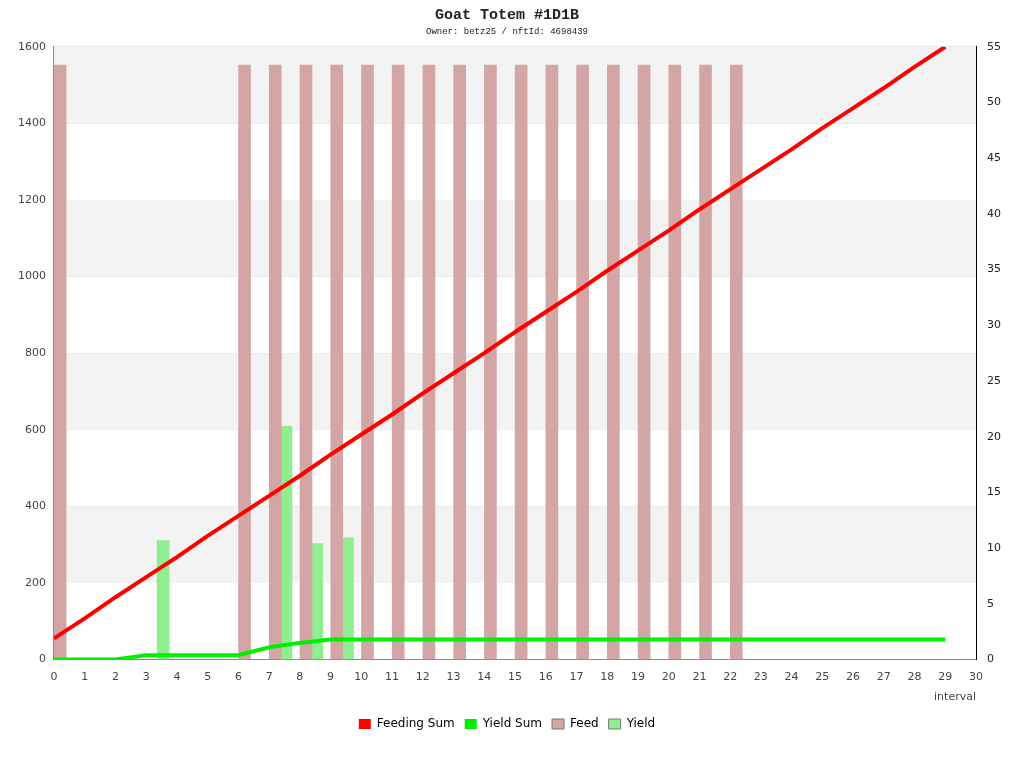 The height and width of the screenshot is (768, 1024). I want to click on x-tick-label: 3, so click(146, 677).